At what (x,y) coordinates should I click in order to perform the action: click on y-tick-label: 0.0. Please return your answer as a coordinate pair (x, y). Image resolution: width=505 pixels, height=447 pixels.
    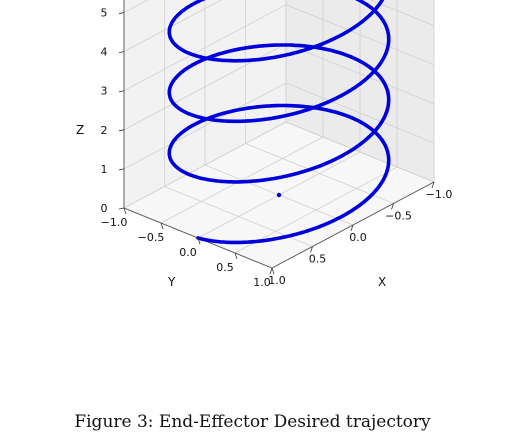
    Looking at the image, I should click on (188, 252).